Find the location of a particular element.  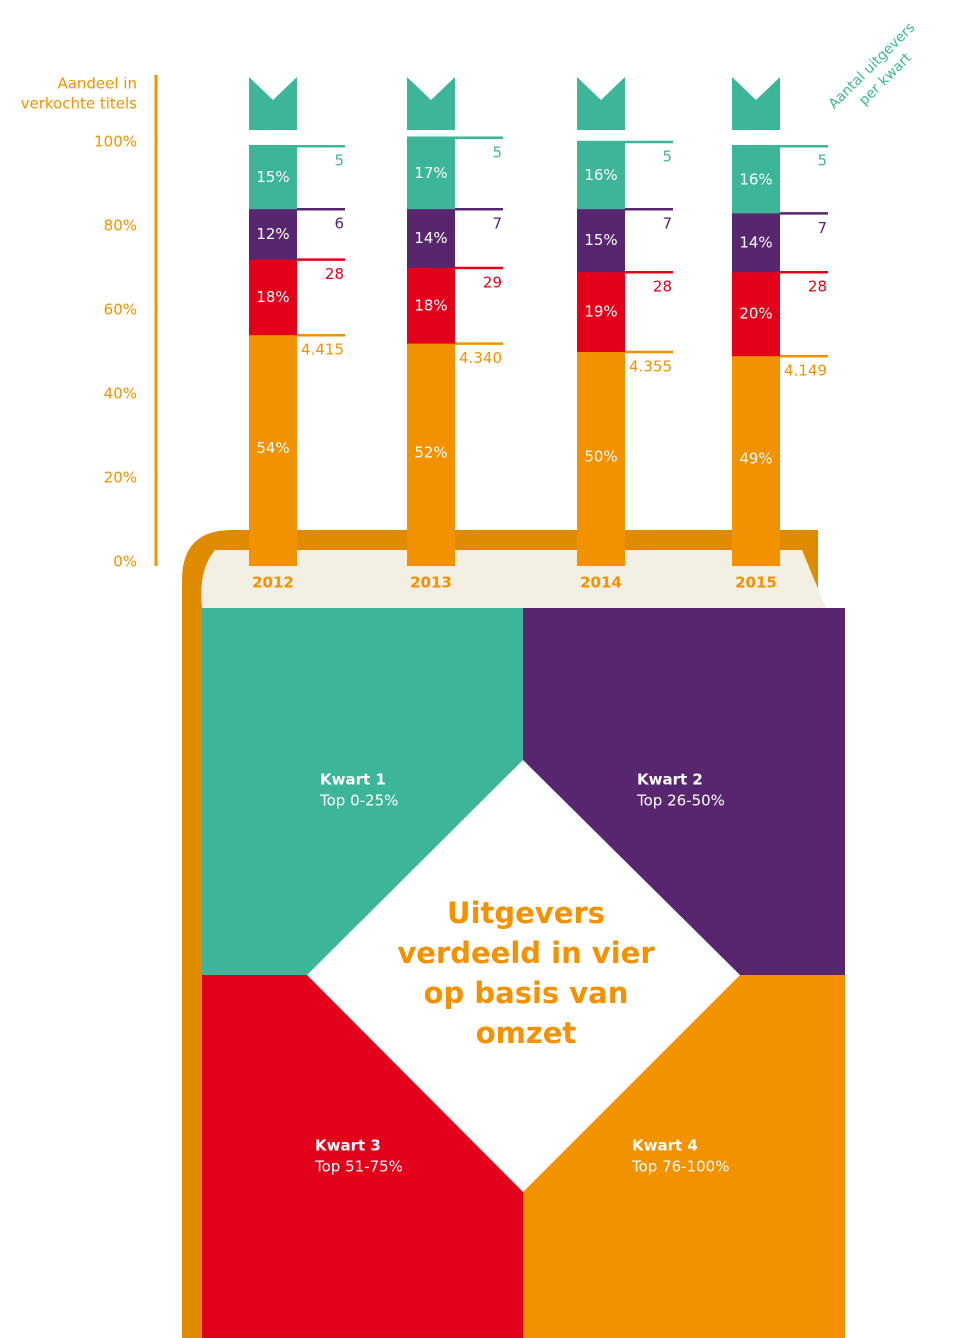

count-label: 4.340 is located at coordinates (480, 358).